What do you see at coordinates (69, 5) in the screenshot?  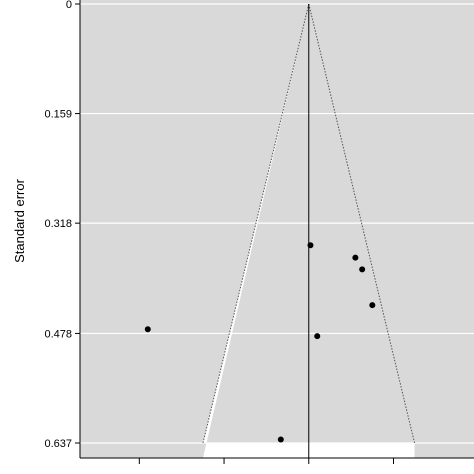 I see `y-tick-label: 0` at bounding box center [69, 5].